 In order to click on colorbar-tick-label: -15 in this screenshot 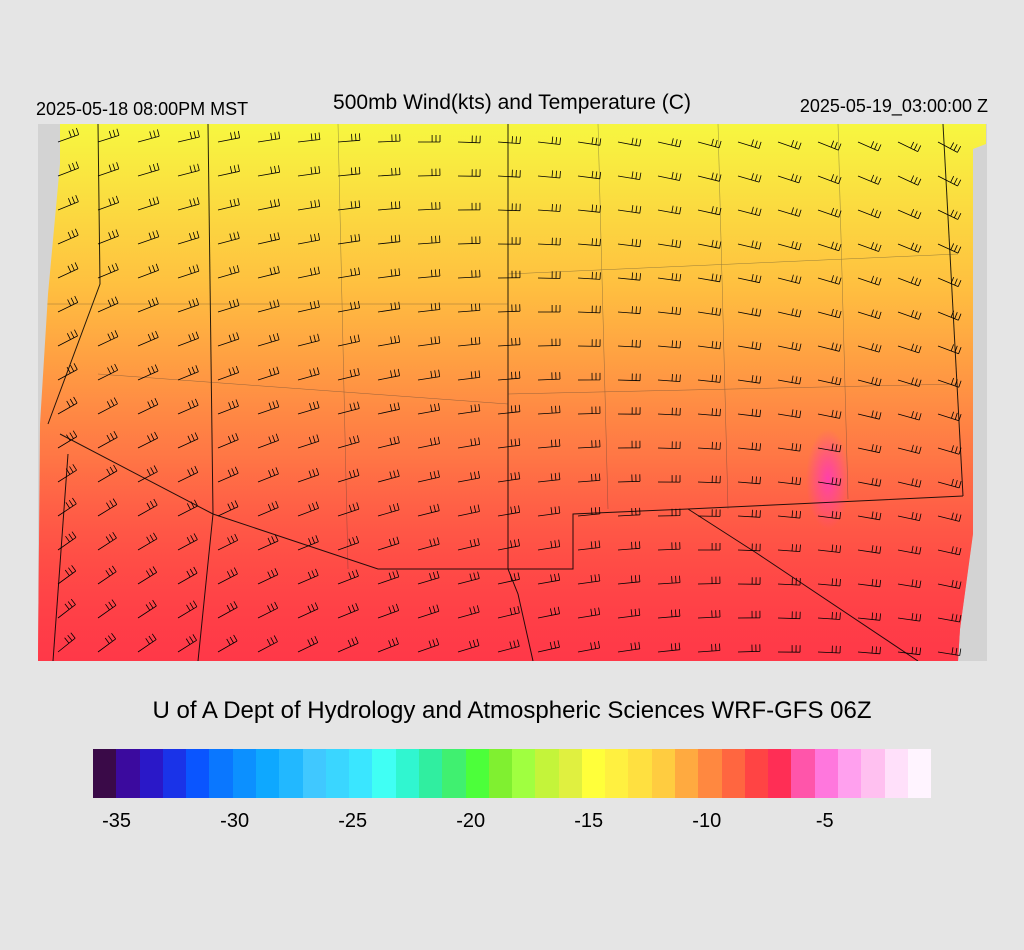, I will do `click(589, 821)`.